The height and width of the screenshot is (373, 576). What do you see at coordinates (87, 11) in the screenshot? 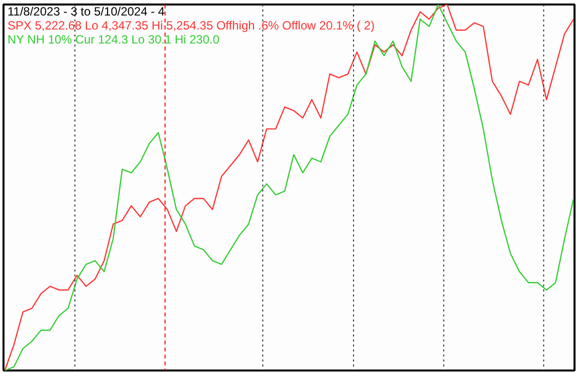
I see `chart-title: 11/8/2023 - 3 to 5/10/2024 - 4` at bounding box center [87, 11].